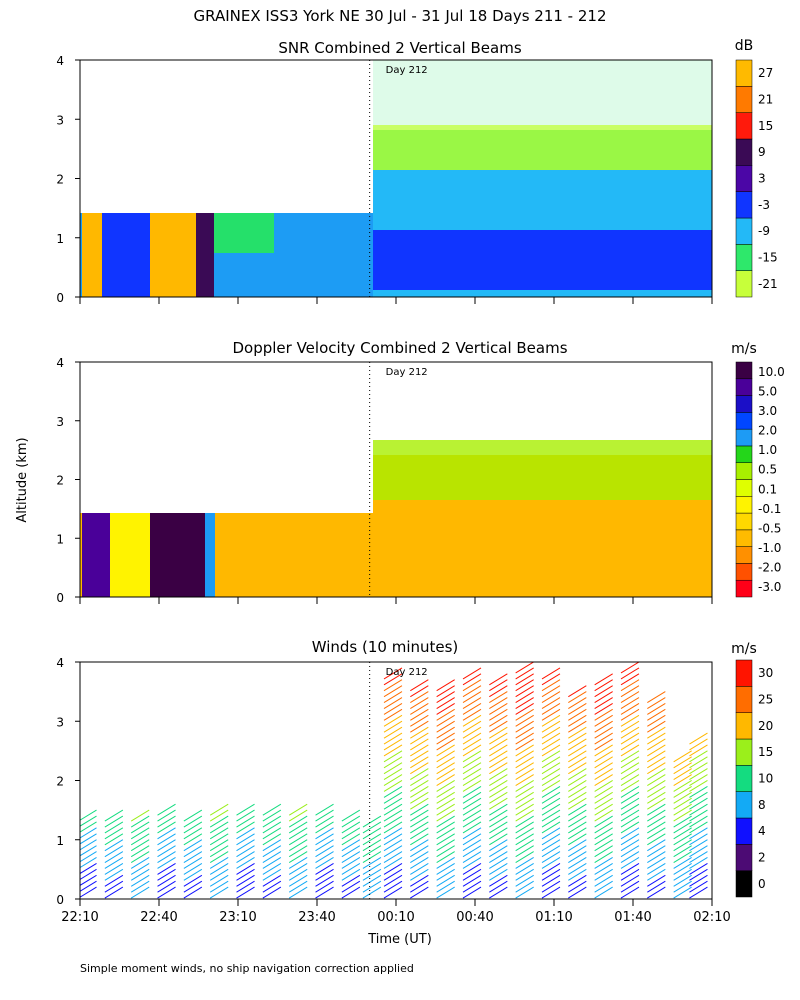 This screenshot has height=1000, width=800. Describe the element at coordinates (177, 555) in the screenshot. I see `velocity-dark-strip` at that location.